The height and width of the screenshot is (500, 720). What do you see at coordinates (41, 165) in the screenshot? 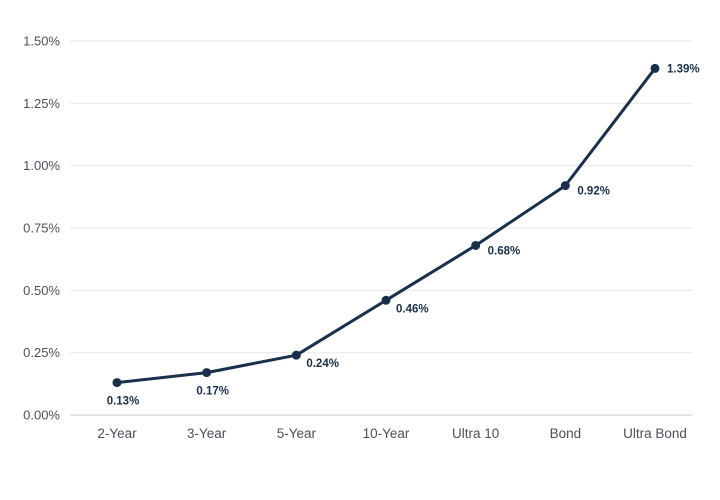
I see `y-axis-tick-label: 1.00%` at bounding box center [41, 165].